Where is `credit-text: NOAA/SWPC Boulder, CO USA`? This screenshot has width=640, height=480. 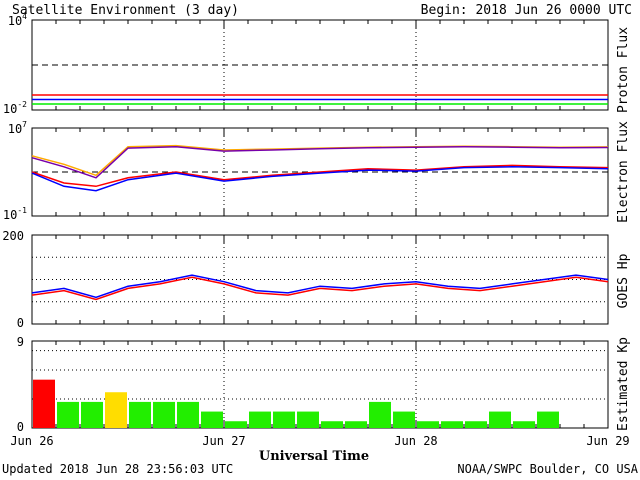 credit-text: NOAA/SWPC Boulder, CO USA is located at coordinates (547, 469).